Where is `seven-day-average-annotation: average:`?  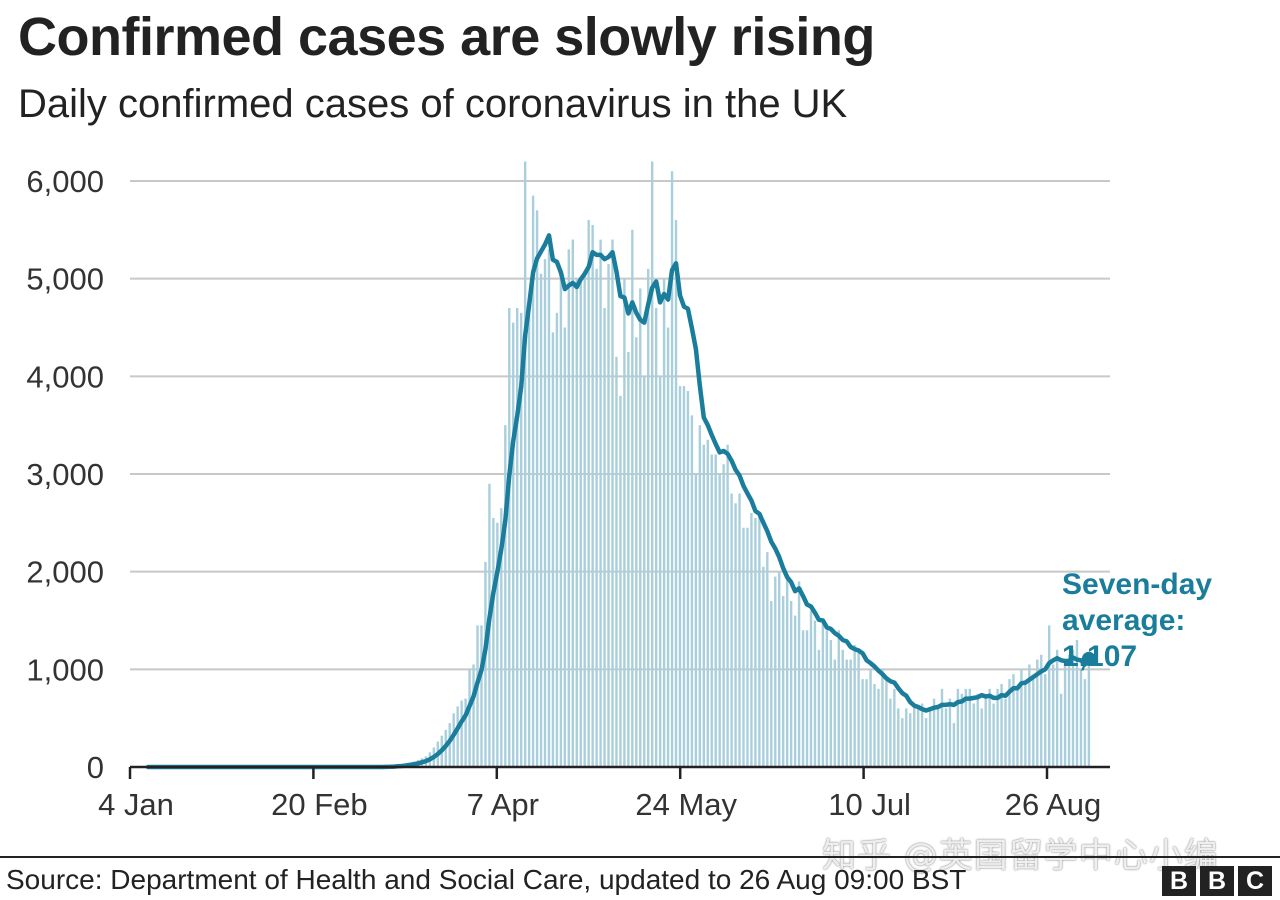 seven-day-average-annotation: average: is located at coordinates (1123, 620).